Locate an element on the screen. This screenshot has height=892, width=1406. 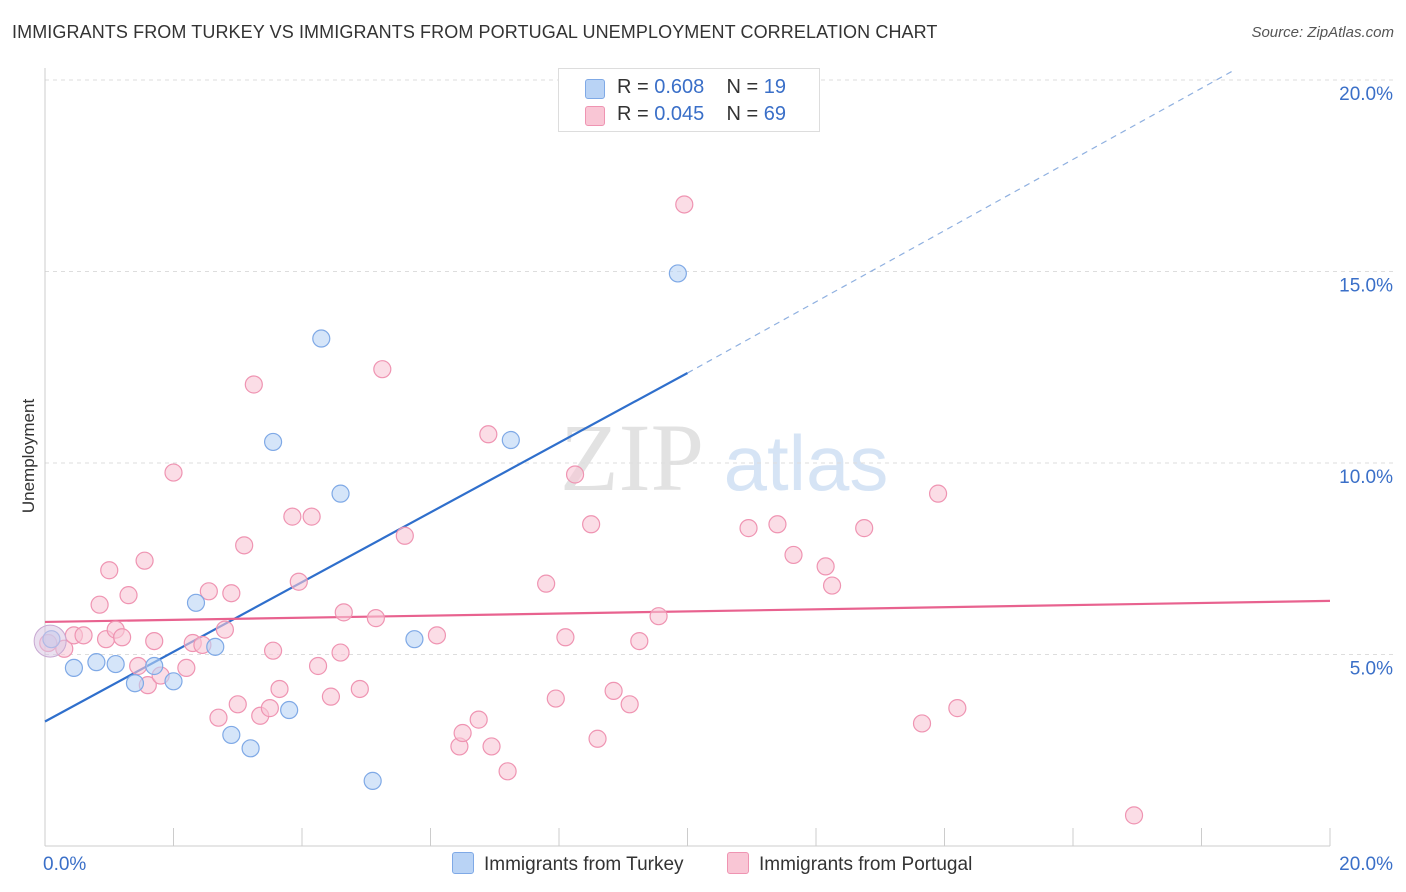
n-value-turkey: 19 is located at coordinates (775, 87).